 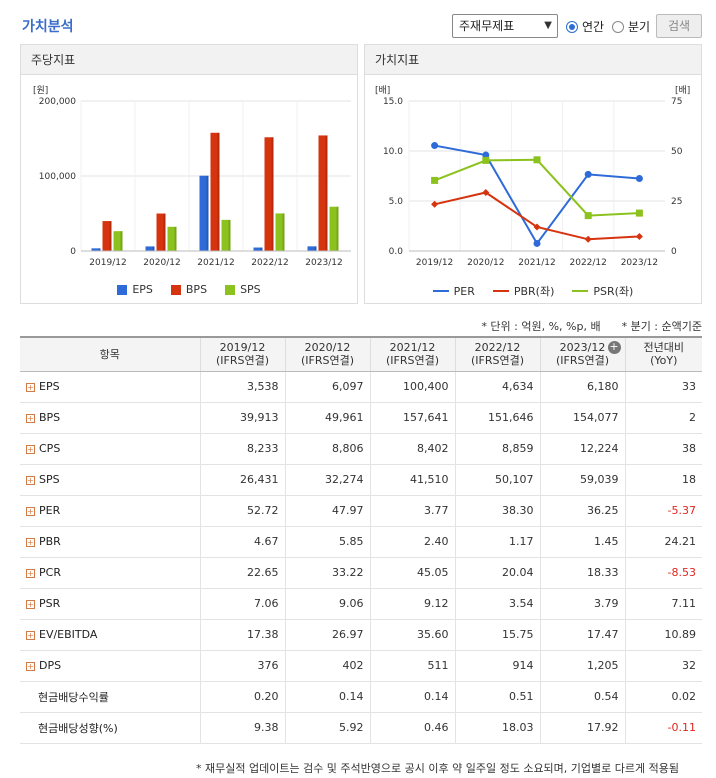 I want to click on legend-item: EPS, so click(x=135, y=289).